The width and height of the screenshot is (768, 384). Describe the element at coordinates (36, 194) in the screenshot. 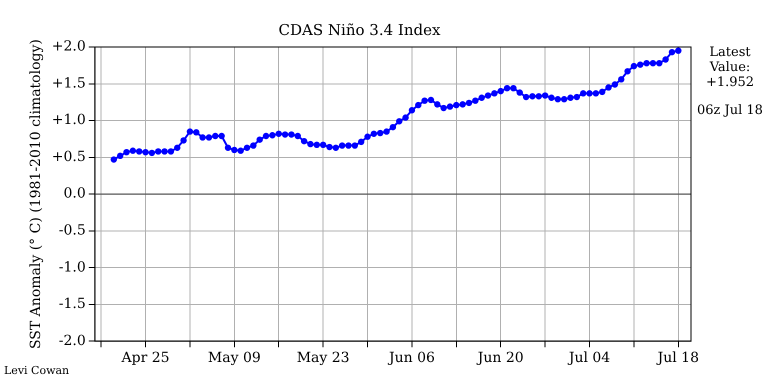

I see `y-axis-title: SST Anomaly (° C) (1981-2010 climatology)` at that location.